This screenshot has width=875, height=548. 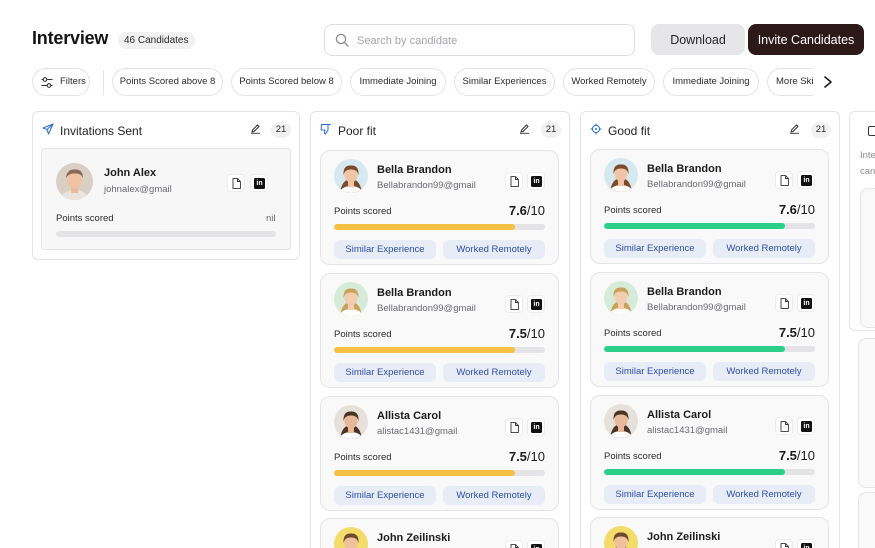 What do you see at coordinates (70, 38) in the screenshot?
I see `page-title: Interview` at bounding box center [70, 38].